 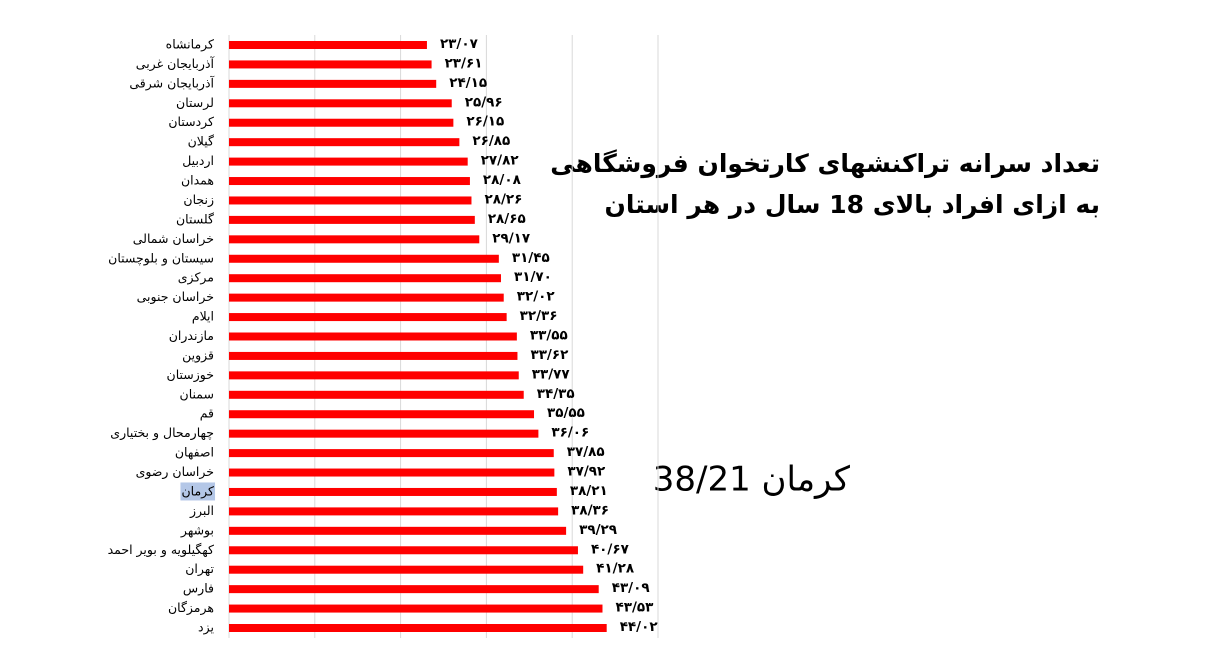 I want to click on y-tick-label: آذربایجان شرقی, so click(x=171, y=83).